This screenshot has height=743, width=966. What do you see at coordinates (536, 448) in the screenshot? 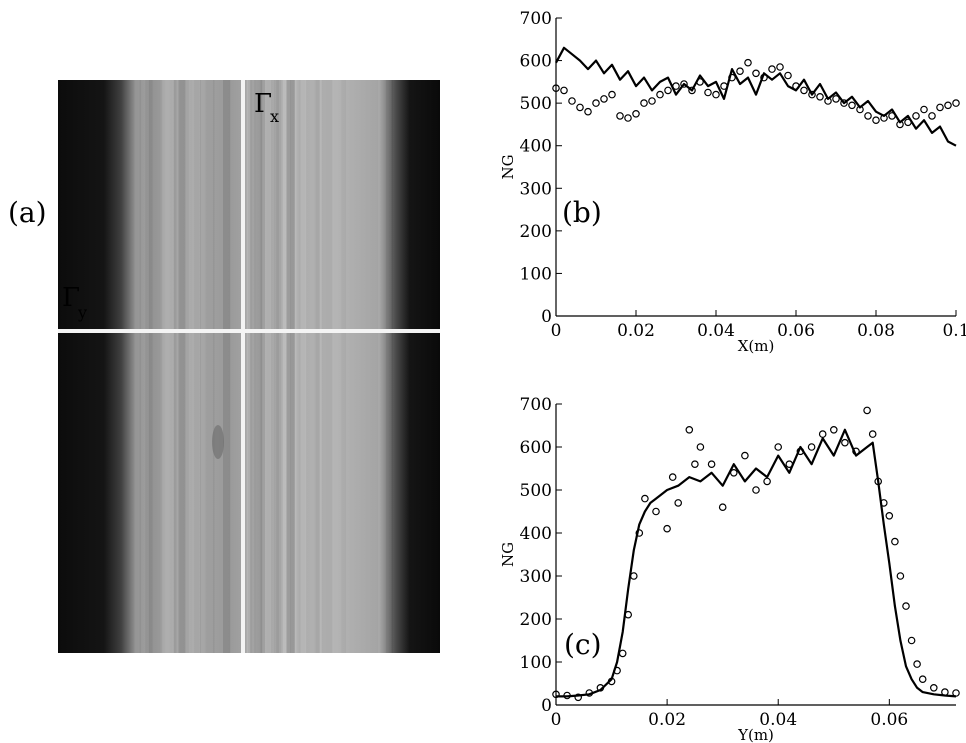
I see `y-tick-label: 600` at bounding box center [536, 448].